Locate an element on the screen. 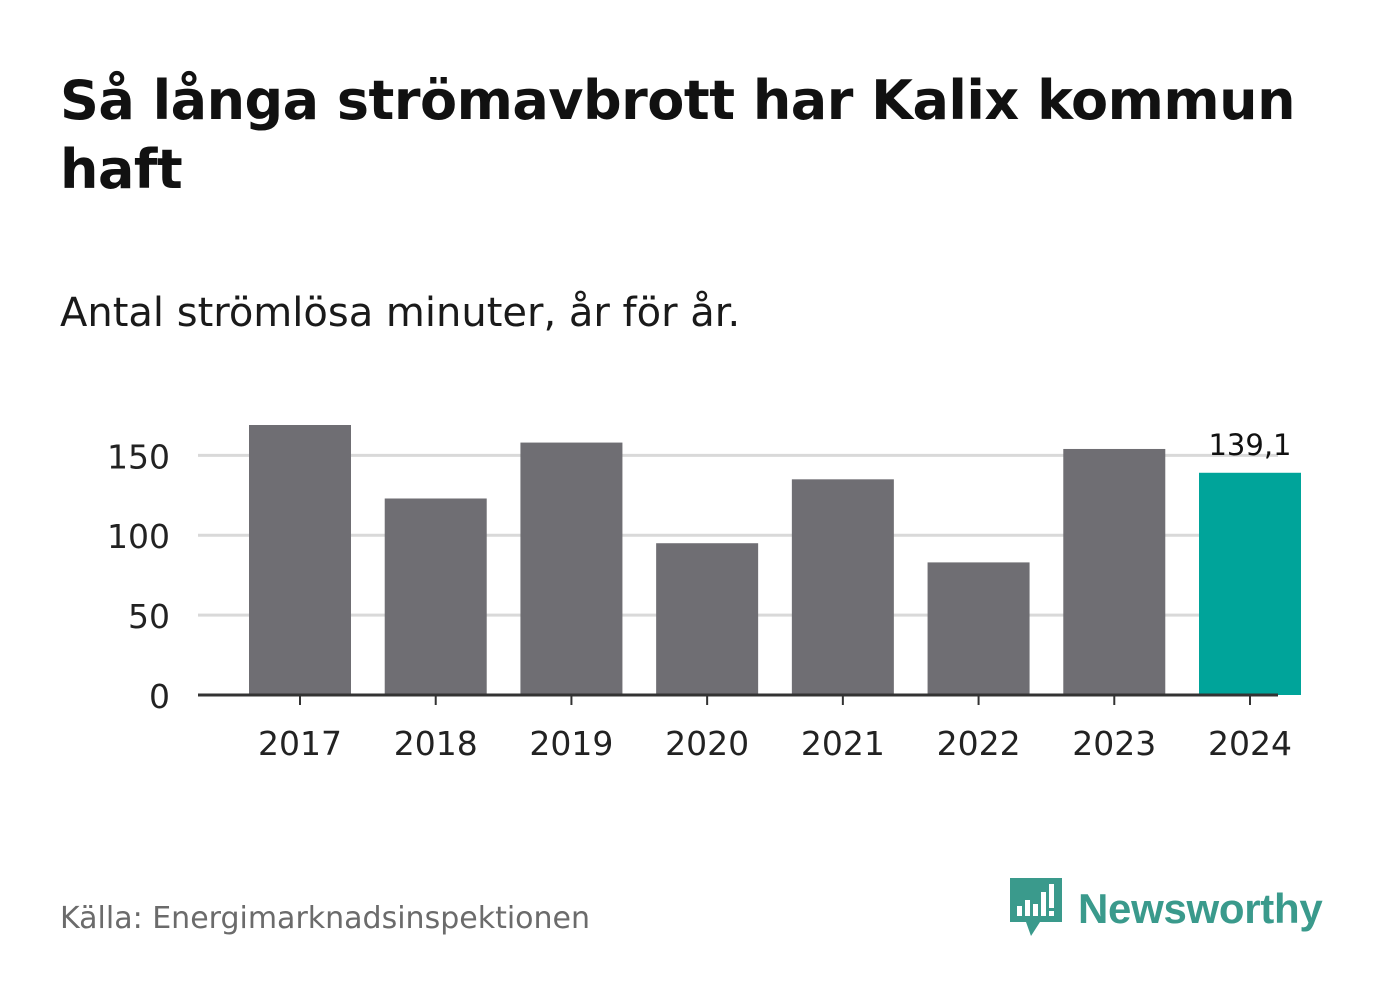  bar-2020 is located at coordinates (707, 619).